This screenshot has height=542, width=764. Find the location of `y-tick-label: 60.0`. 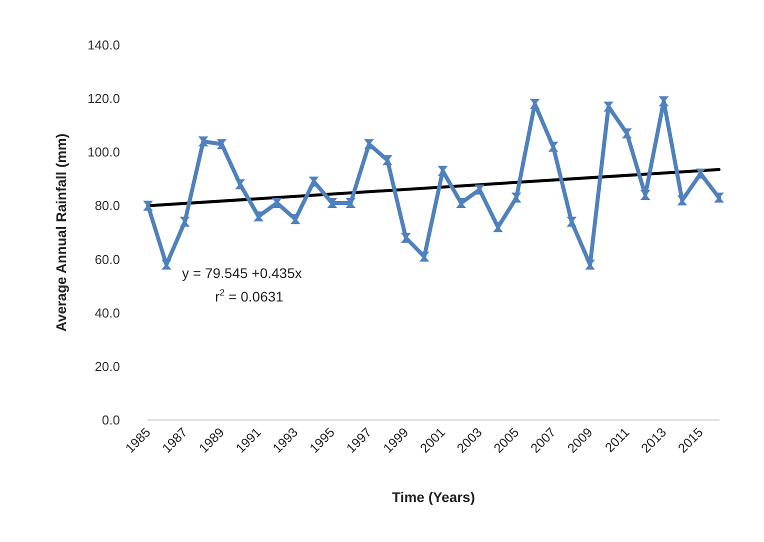

y-tick-label: 60.0 is located at coordinates (107, 259).